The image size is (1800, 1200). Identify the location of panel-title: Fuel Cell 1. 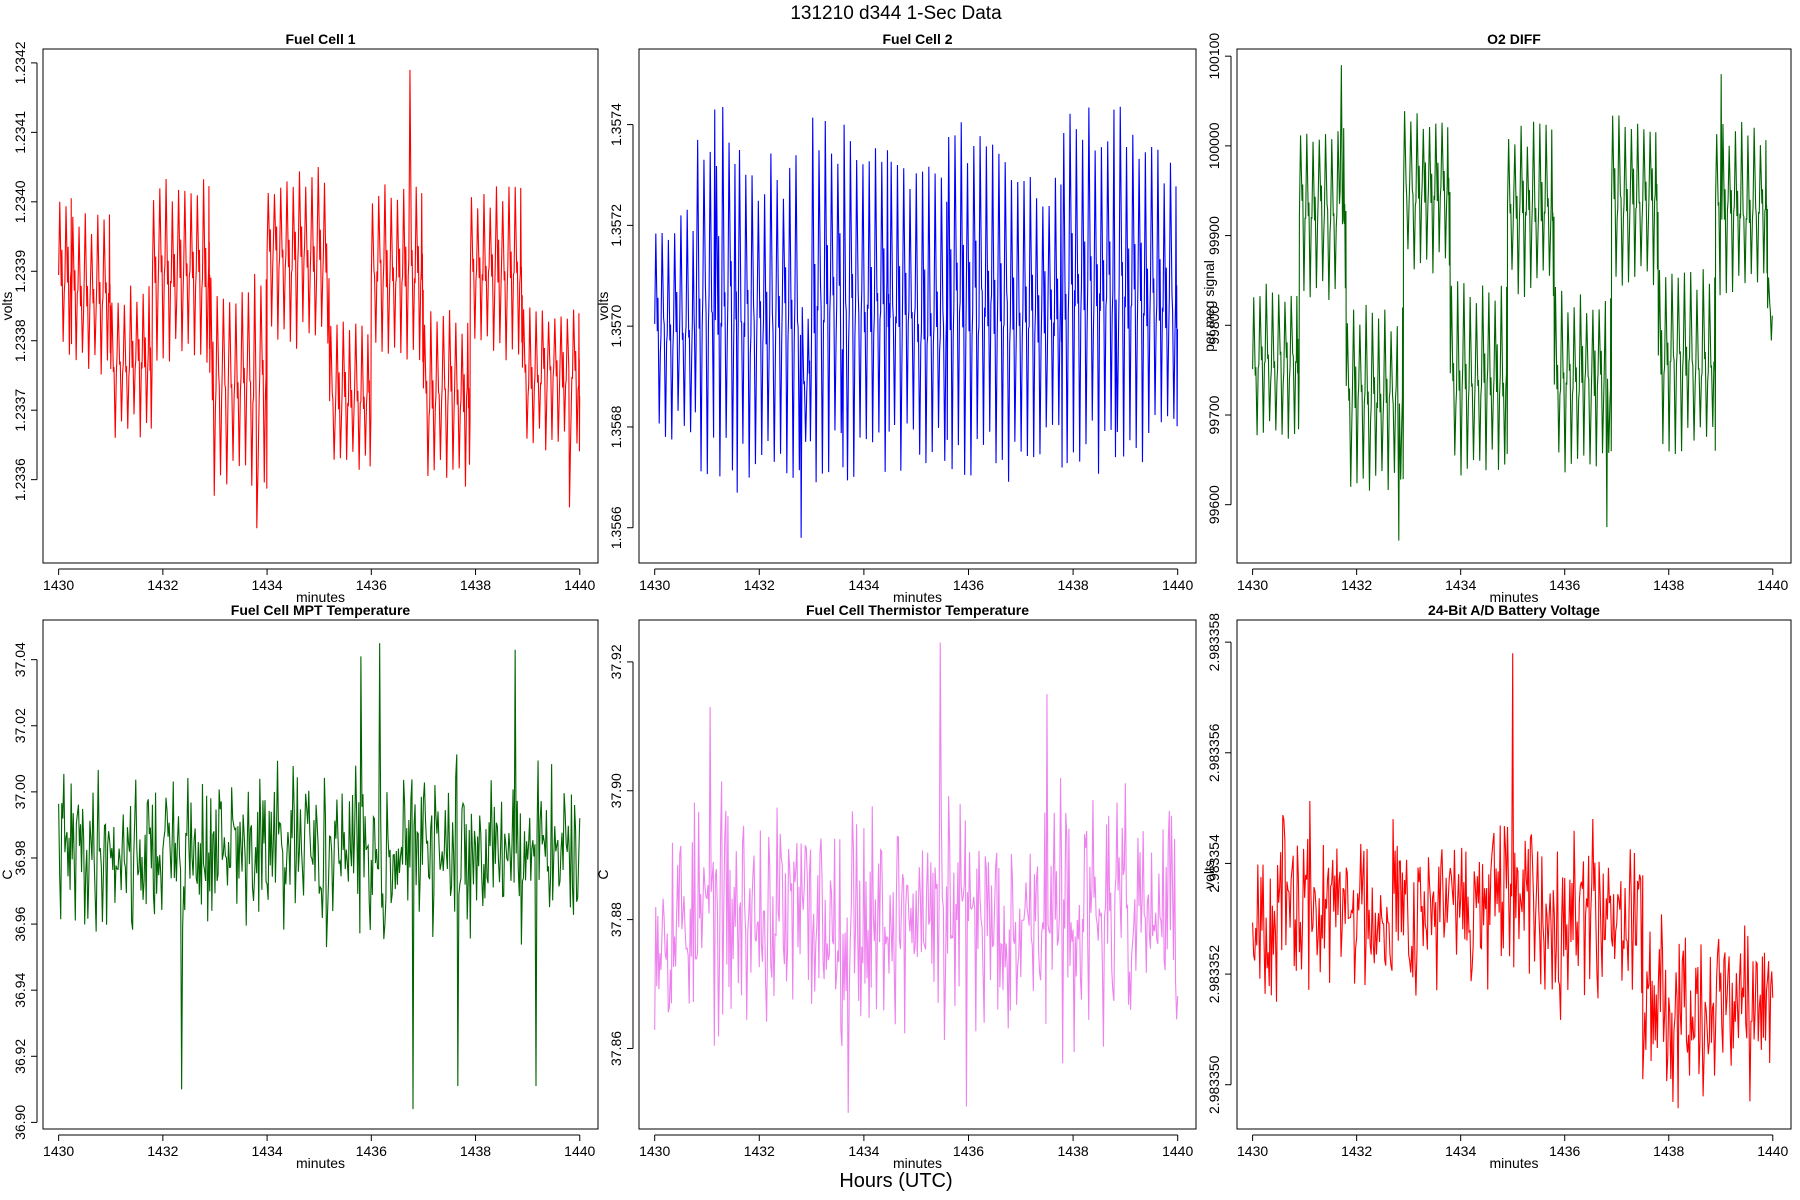
(320, 39).